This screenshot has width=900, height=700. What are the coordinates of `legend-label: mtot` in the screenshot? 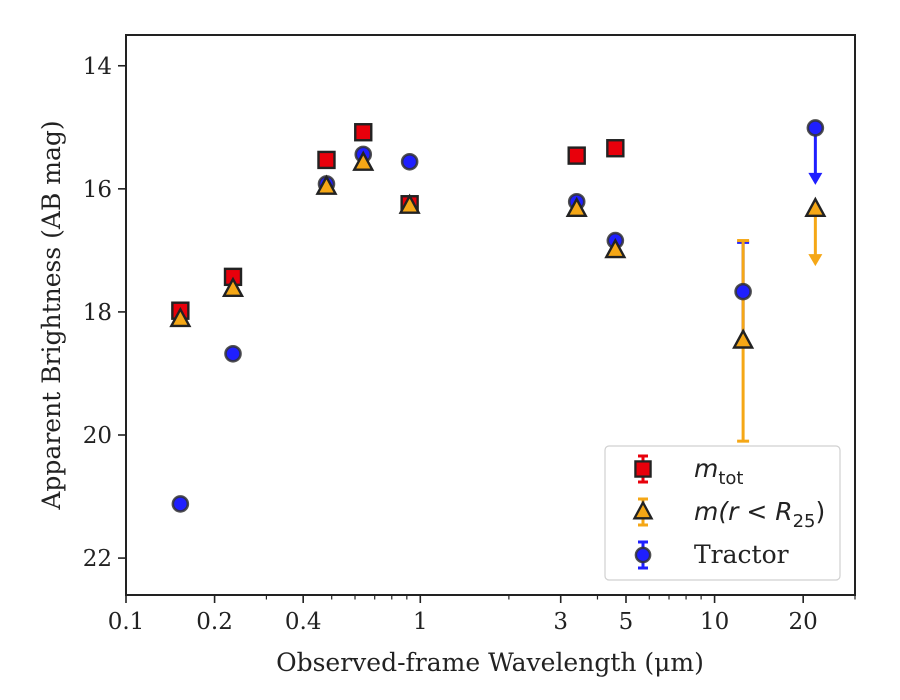 It's located at (719, 471).